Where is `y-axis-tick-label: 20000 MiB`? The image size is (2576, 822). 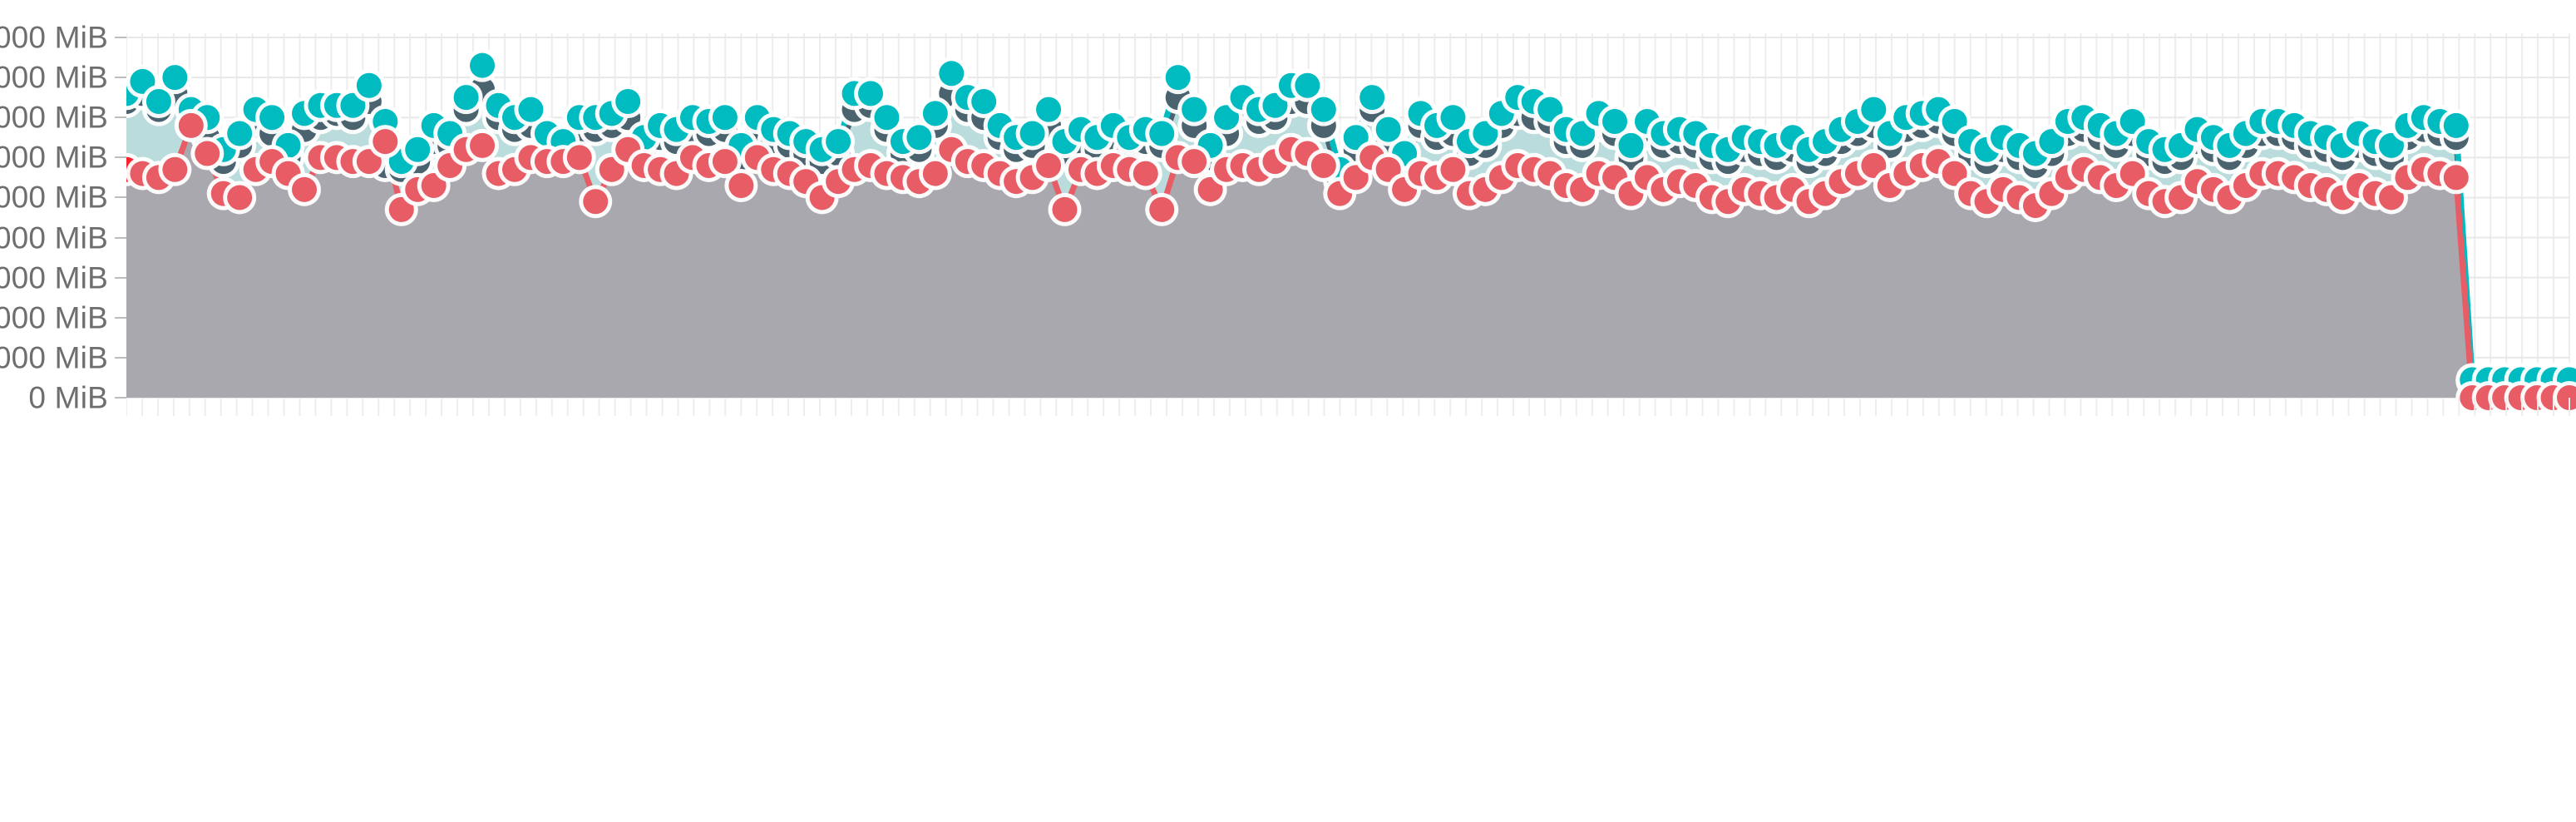
y-axis-tick-label: 20000 MiB is located at coordinates (54, 317).